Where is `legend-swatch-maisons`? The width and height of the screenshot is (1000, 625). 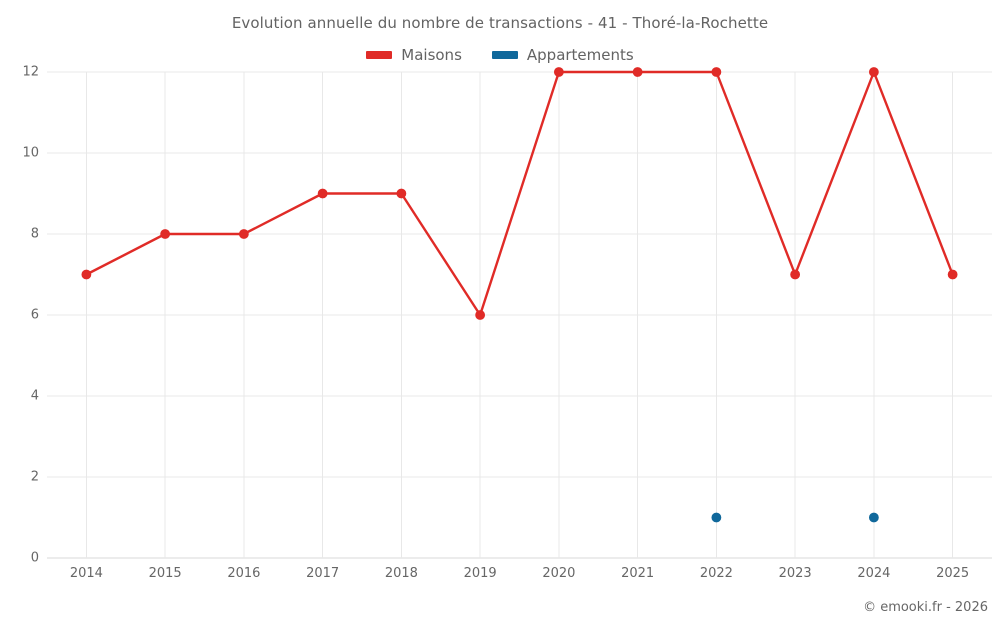
legend-swatch-maisons is located at coordinates (379, 55).